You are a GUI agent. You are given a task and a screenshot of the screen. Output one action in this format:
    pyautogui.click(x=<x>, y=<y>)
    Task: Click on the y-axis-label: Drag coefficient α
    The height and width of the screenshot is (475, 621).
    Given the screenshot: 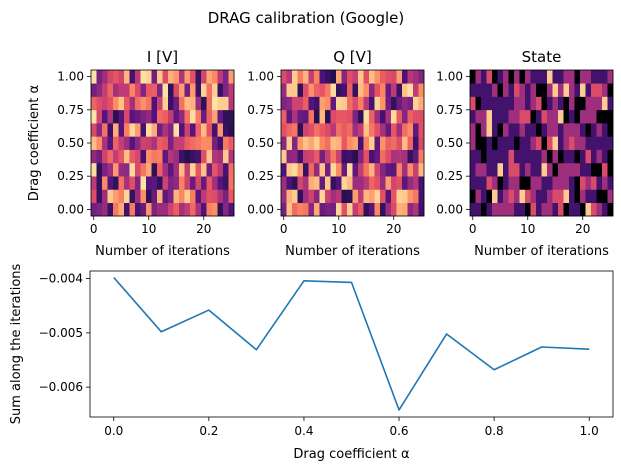 What is the action you would take?
    pyautogui.click(x=34, y=143)
    